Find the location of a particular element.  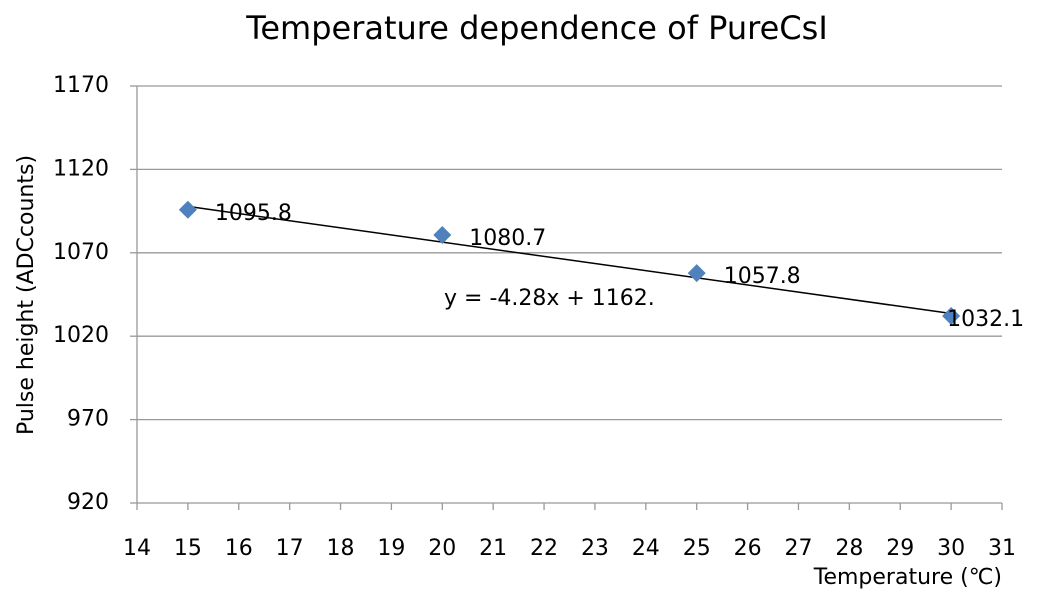

x-tick-label: 30 is located at coordinates (951, 548).